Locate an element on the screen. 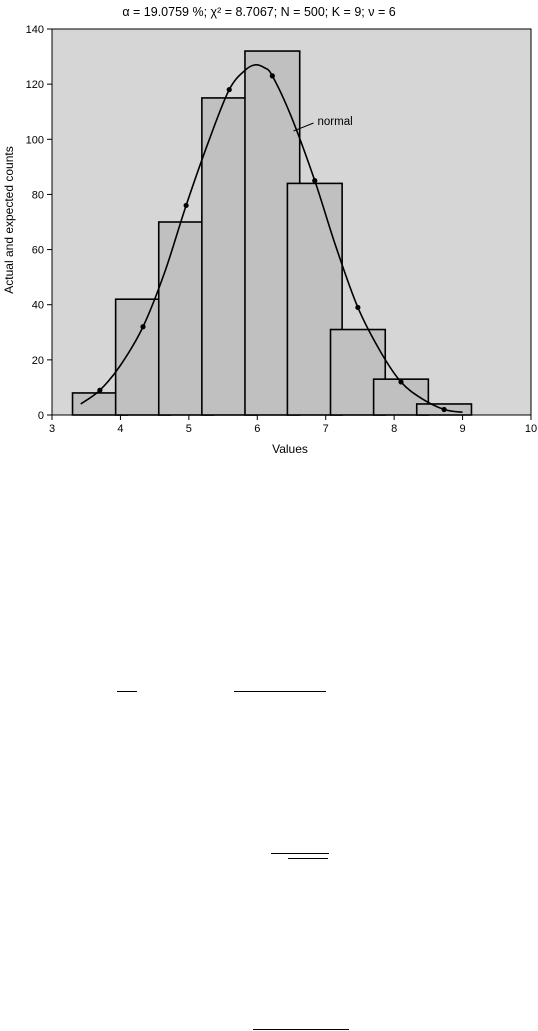 The image size is (538, 1031). y-tick-label: 140 is located at coordinates (35, 30).